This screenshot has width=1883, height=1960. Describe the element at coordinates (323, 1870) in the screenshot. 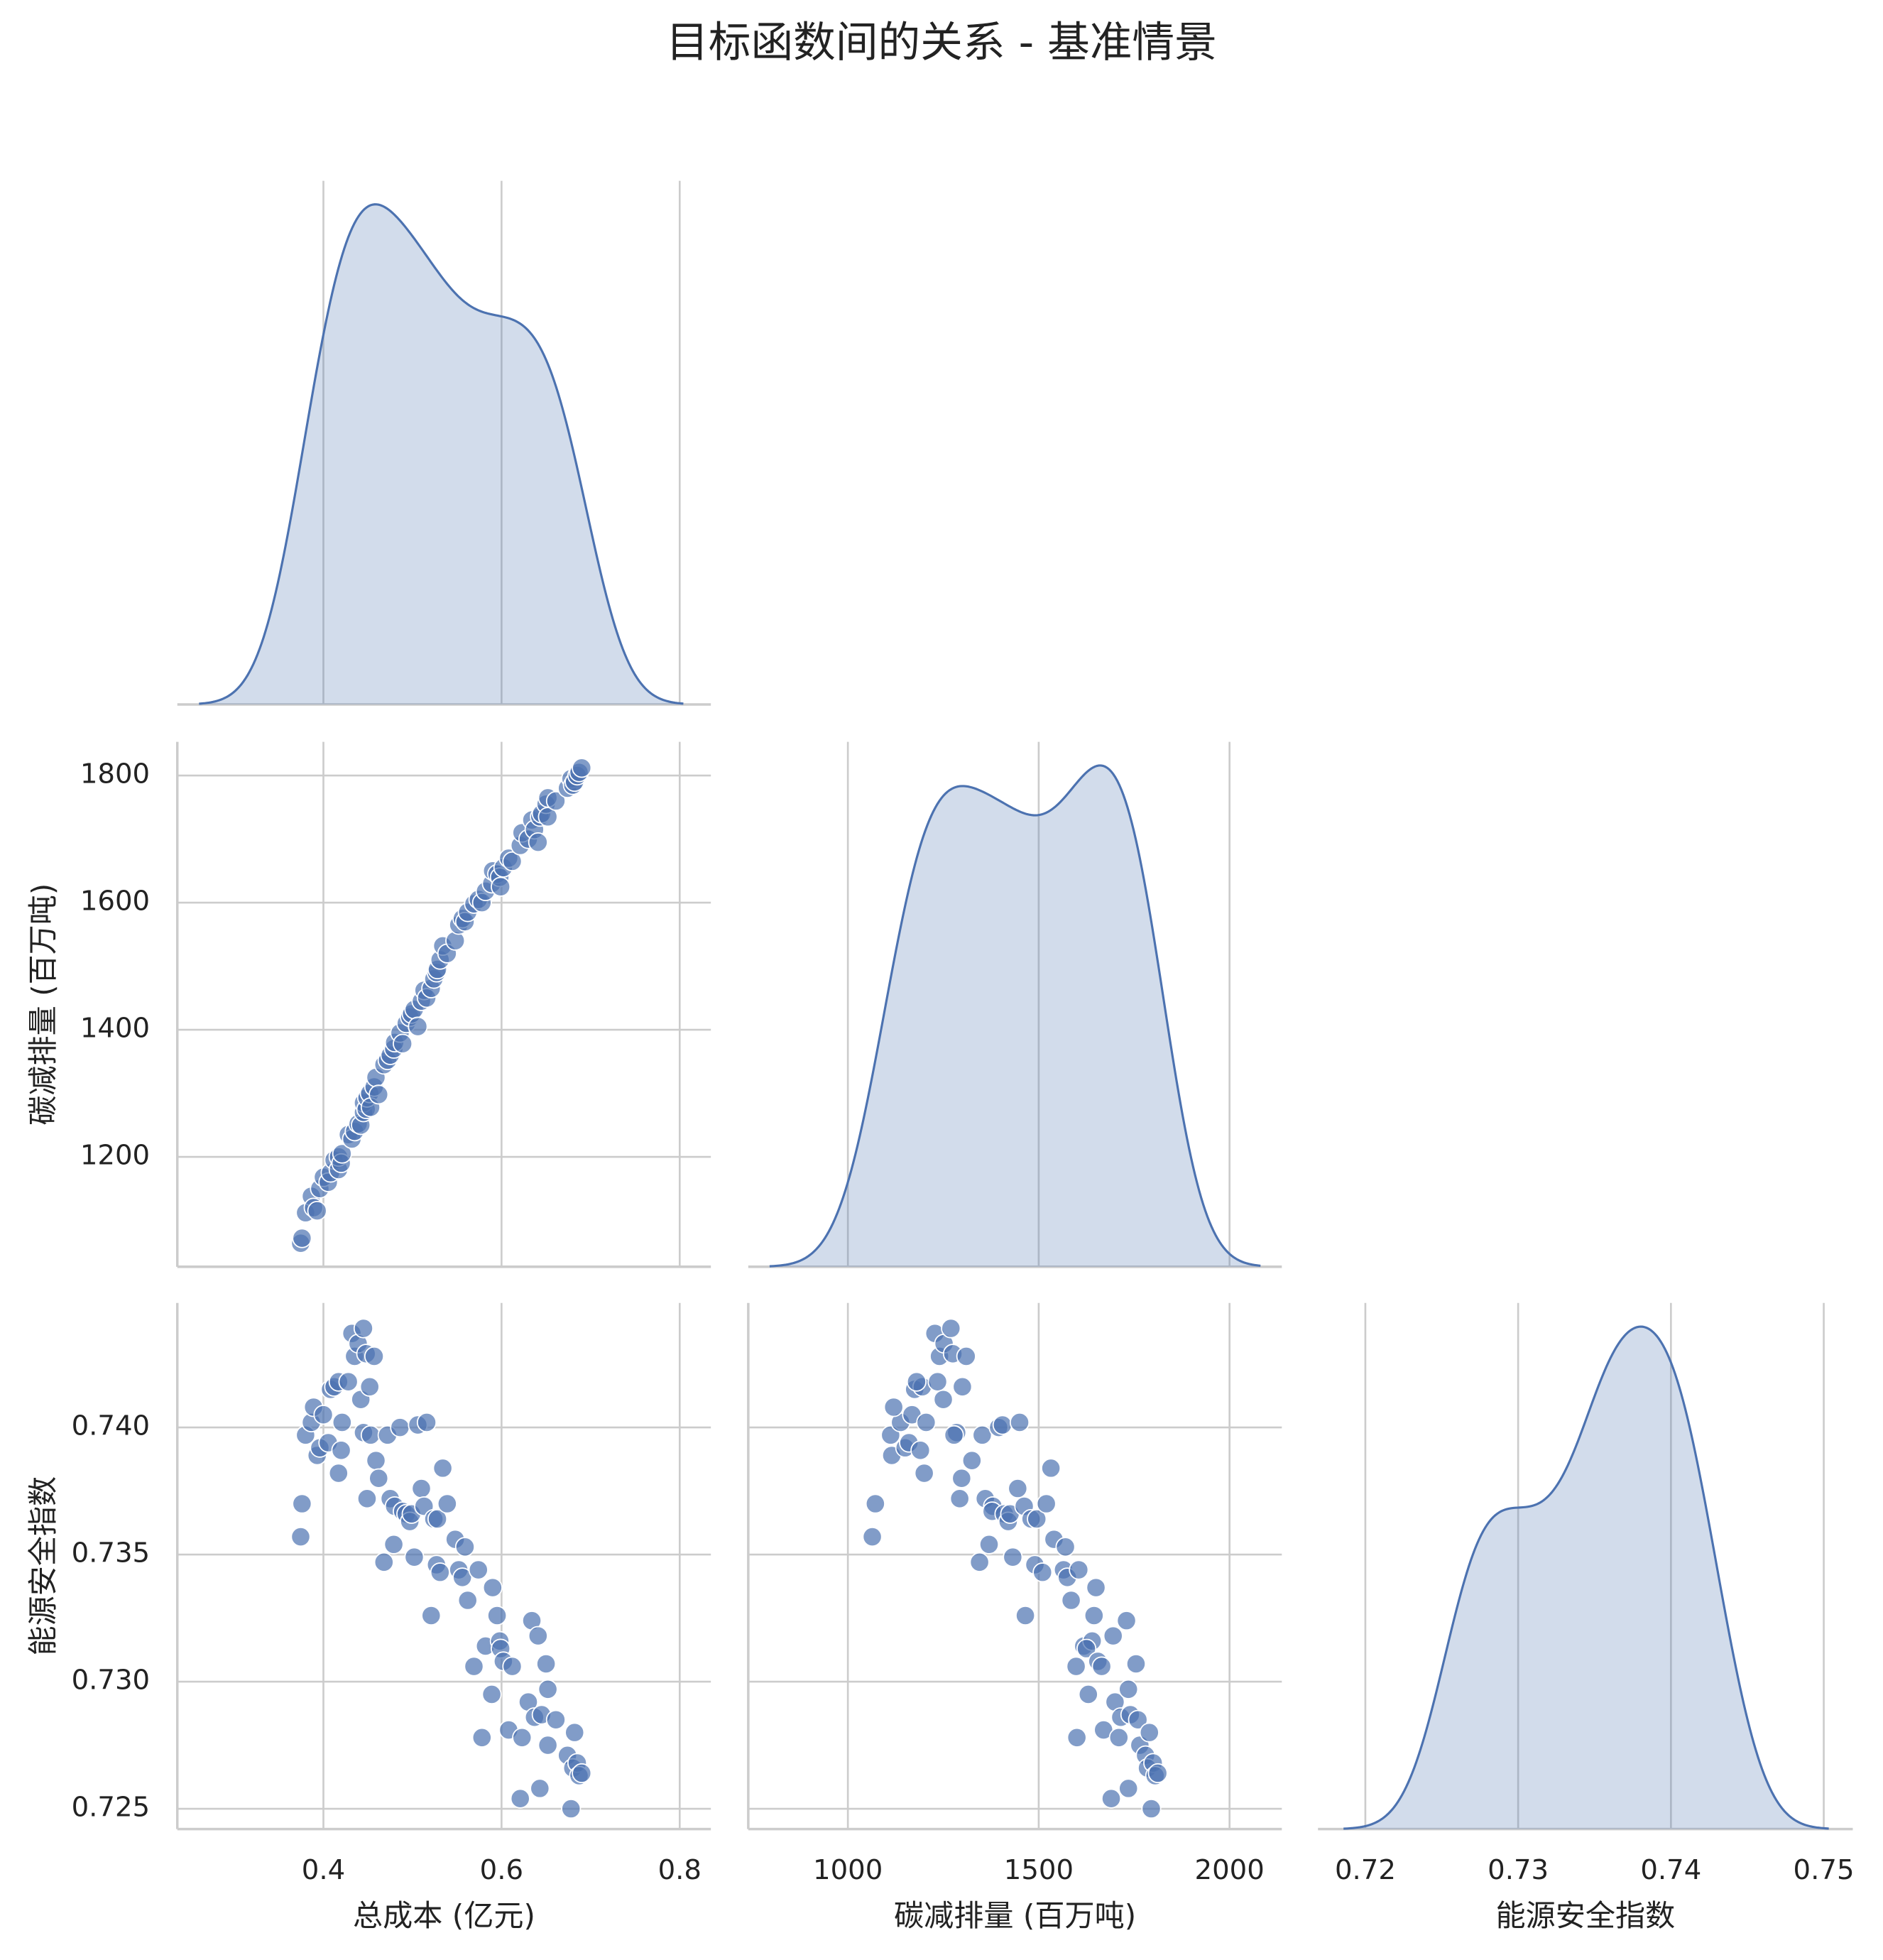

I see `x-tick-label: 0.4` at that location.